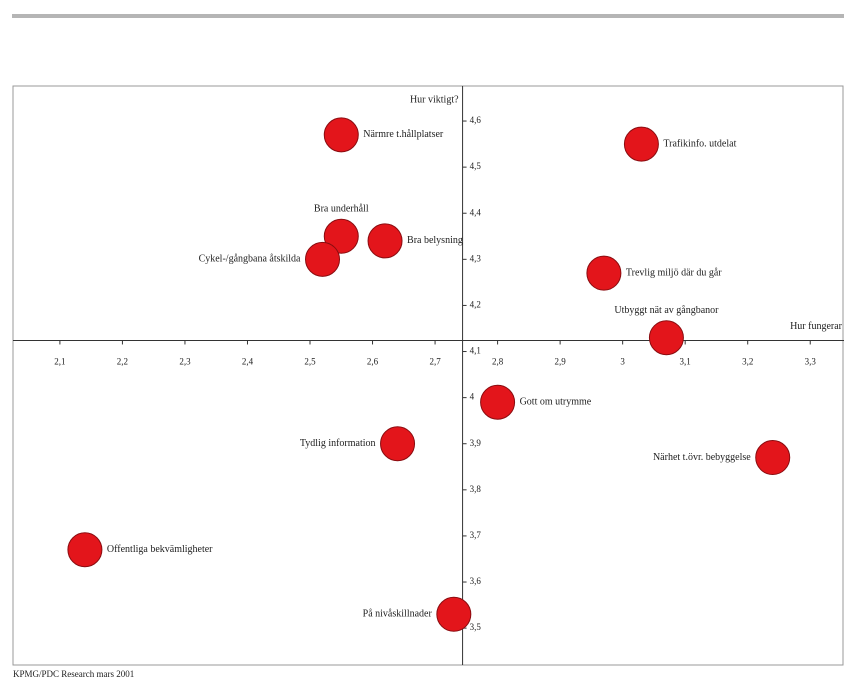 This screenshot has height=680, width=844. I want to click on point-label: På nivåskillnader, so click(398, 614).